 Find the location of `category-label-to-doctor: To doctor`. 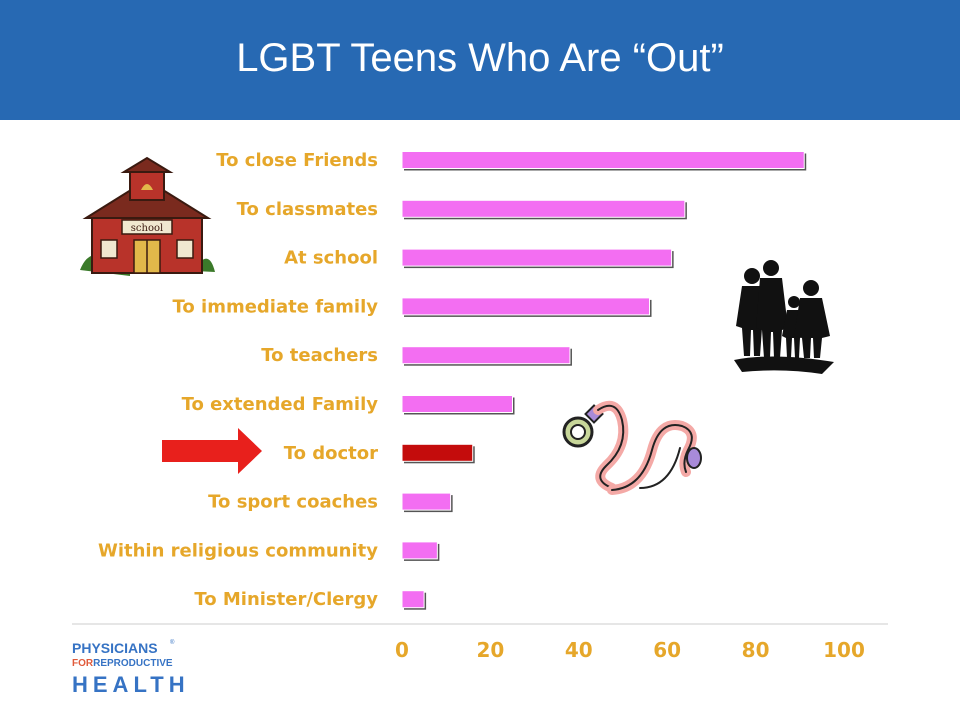

category-label-to-doctor: To doctor is located at coordinates (331, 453).